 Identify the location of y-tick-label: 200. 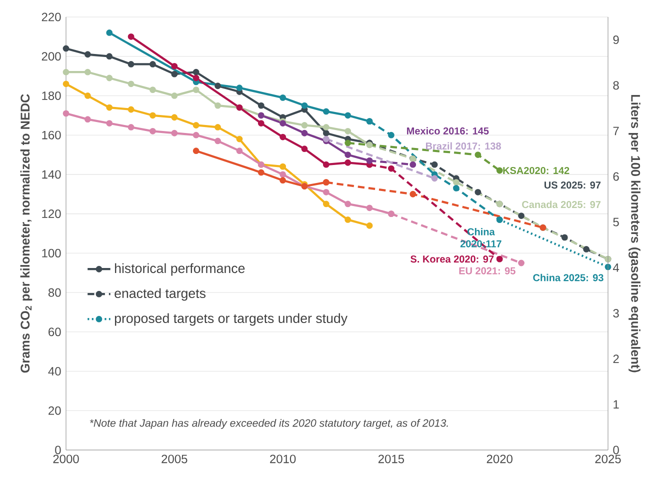
(51, 56).